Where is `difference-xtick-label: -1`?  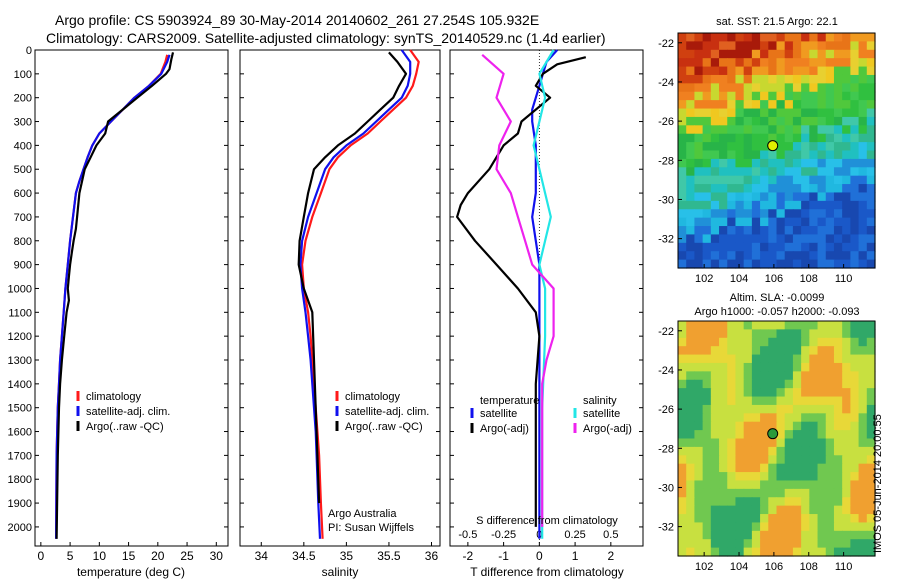
difference-xtick-label: -1 is located at coordinates (503, 556).